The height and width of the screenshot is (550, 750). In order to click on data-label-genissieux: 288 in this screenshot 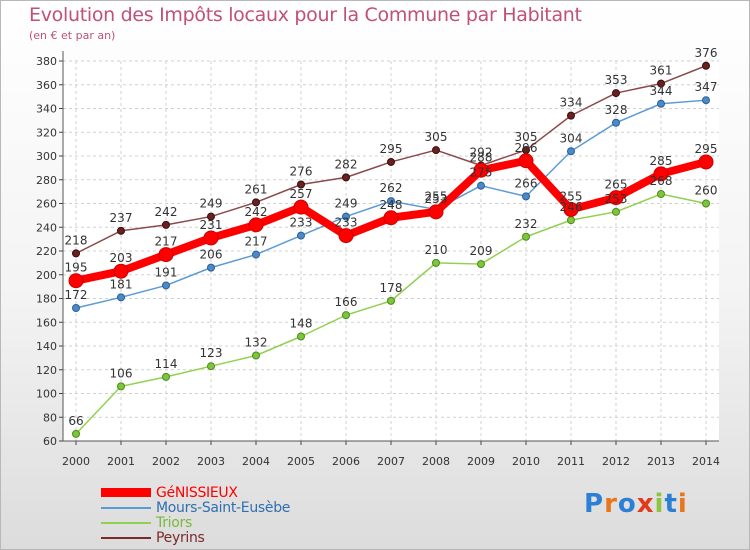, I will do `click(481, 157)`.